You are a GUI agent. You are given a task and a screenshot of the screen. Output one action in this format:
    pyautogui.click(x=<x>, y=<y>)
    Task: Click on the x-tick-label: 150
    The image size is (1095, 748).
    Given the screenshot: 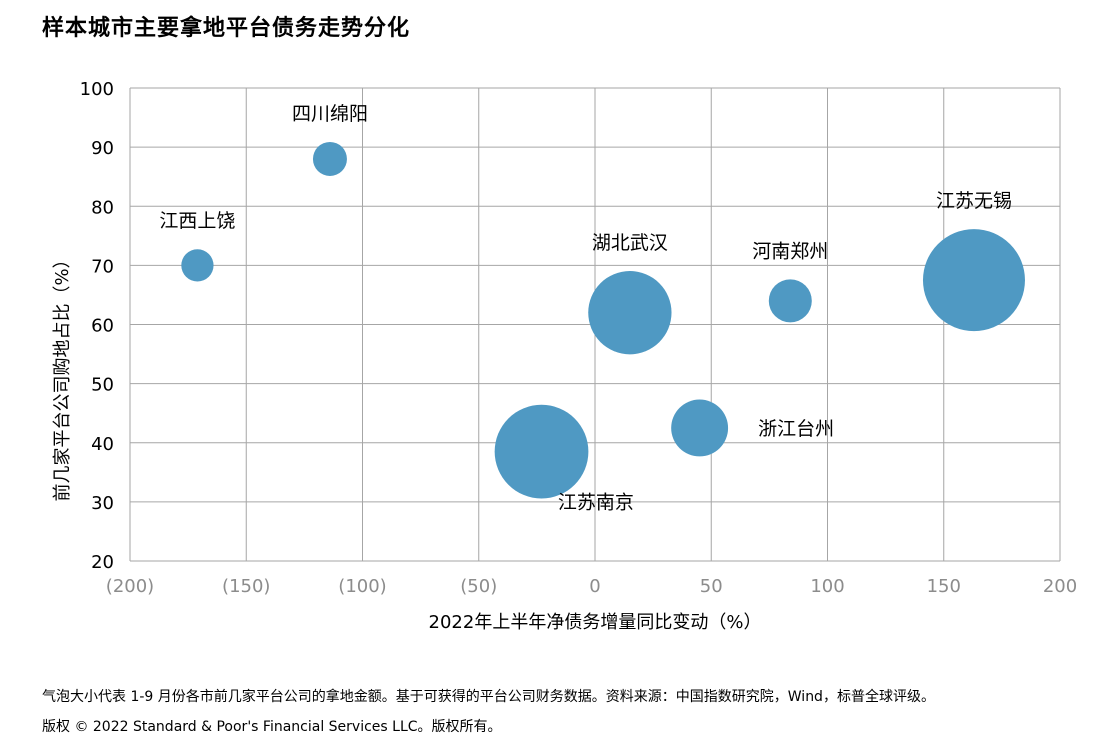 What is the action you would take?
    pyautogui.click(x=944, y=586)
    